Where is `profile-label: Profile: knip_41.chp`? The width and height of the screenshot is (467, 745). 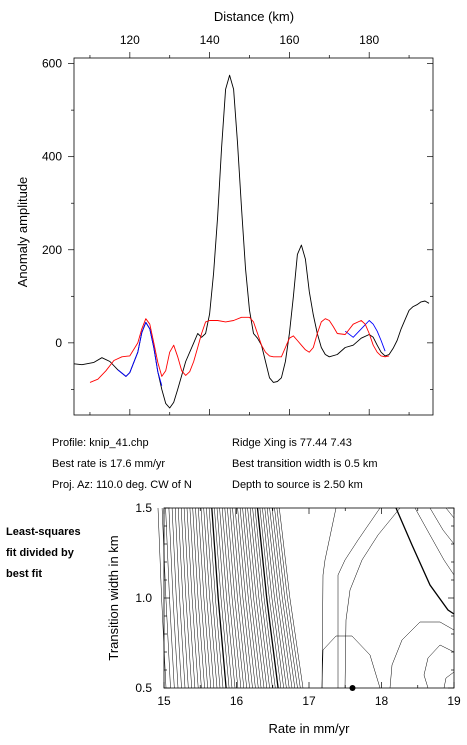 profile-label: Profile: knip_41.chp is located at coordinates (100, 443).